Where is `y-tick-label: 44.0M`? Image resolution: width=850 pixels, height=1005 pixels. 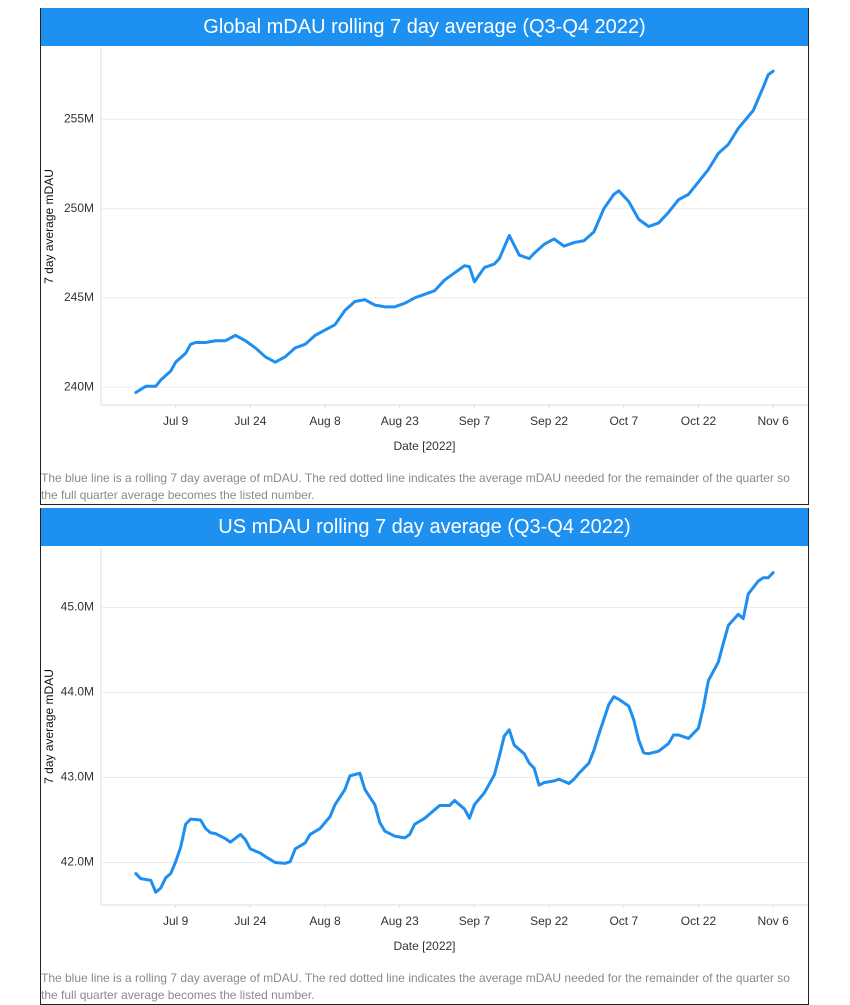 y-tick-label: 44.0M is located at coordinates (77, 692).